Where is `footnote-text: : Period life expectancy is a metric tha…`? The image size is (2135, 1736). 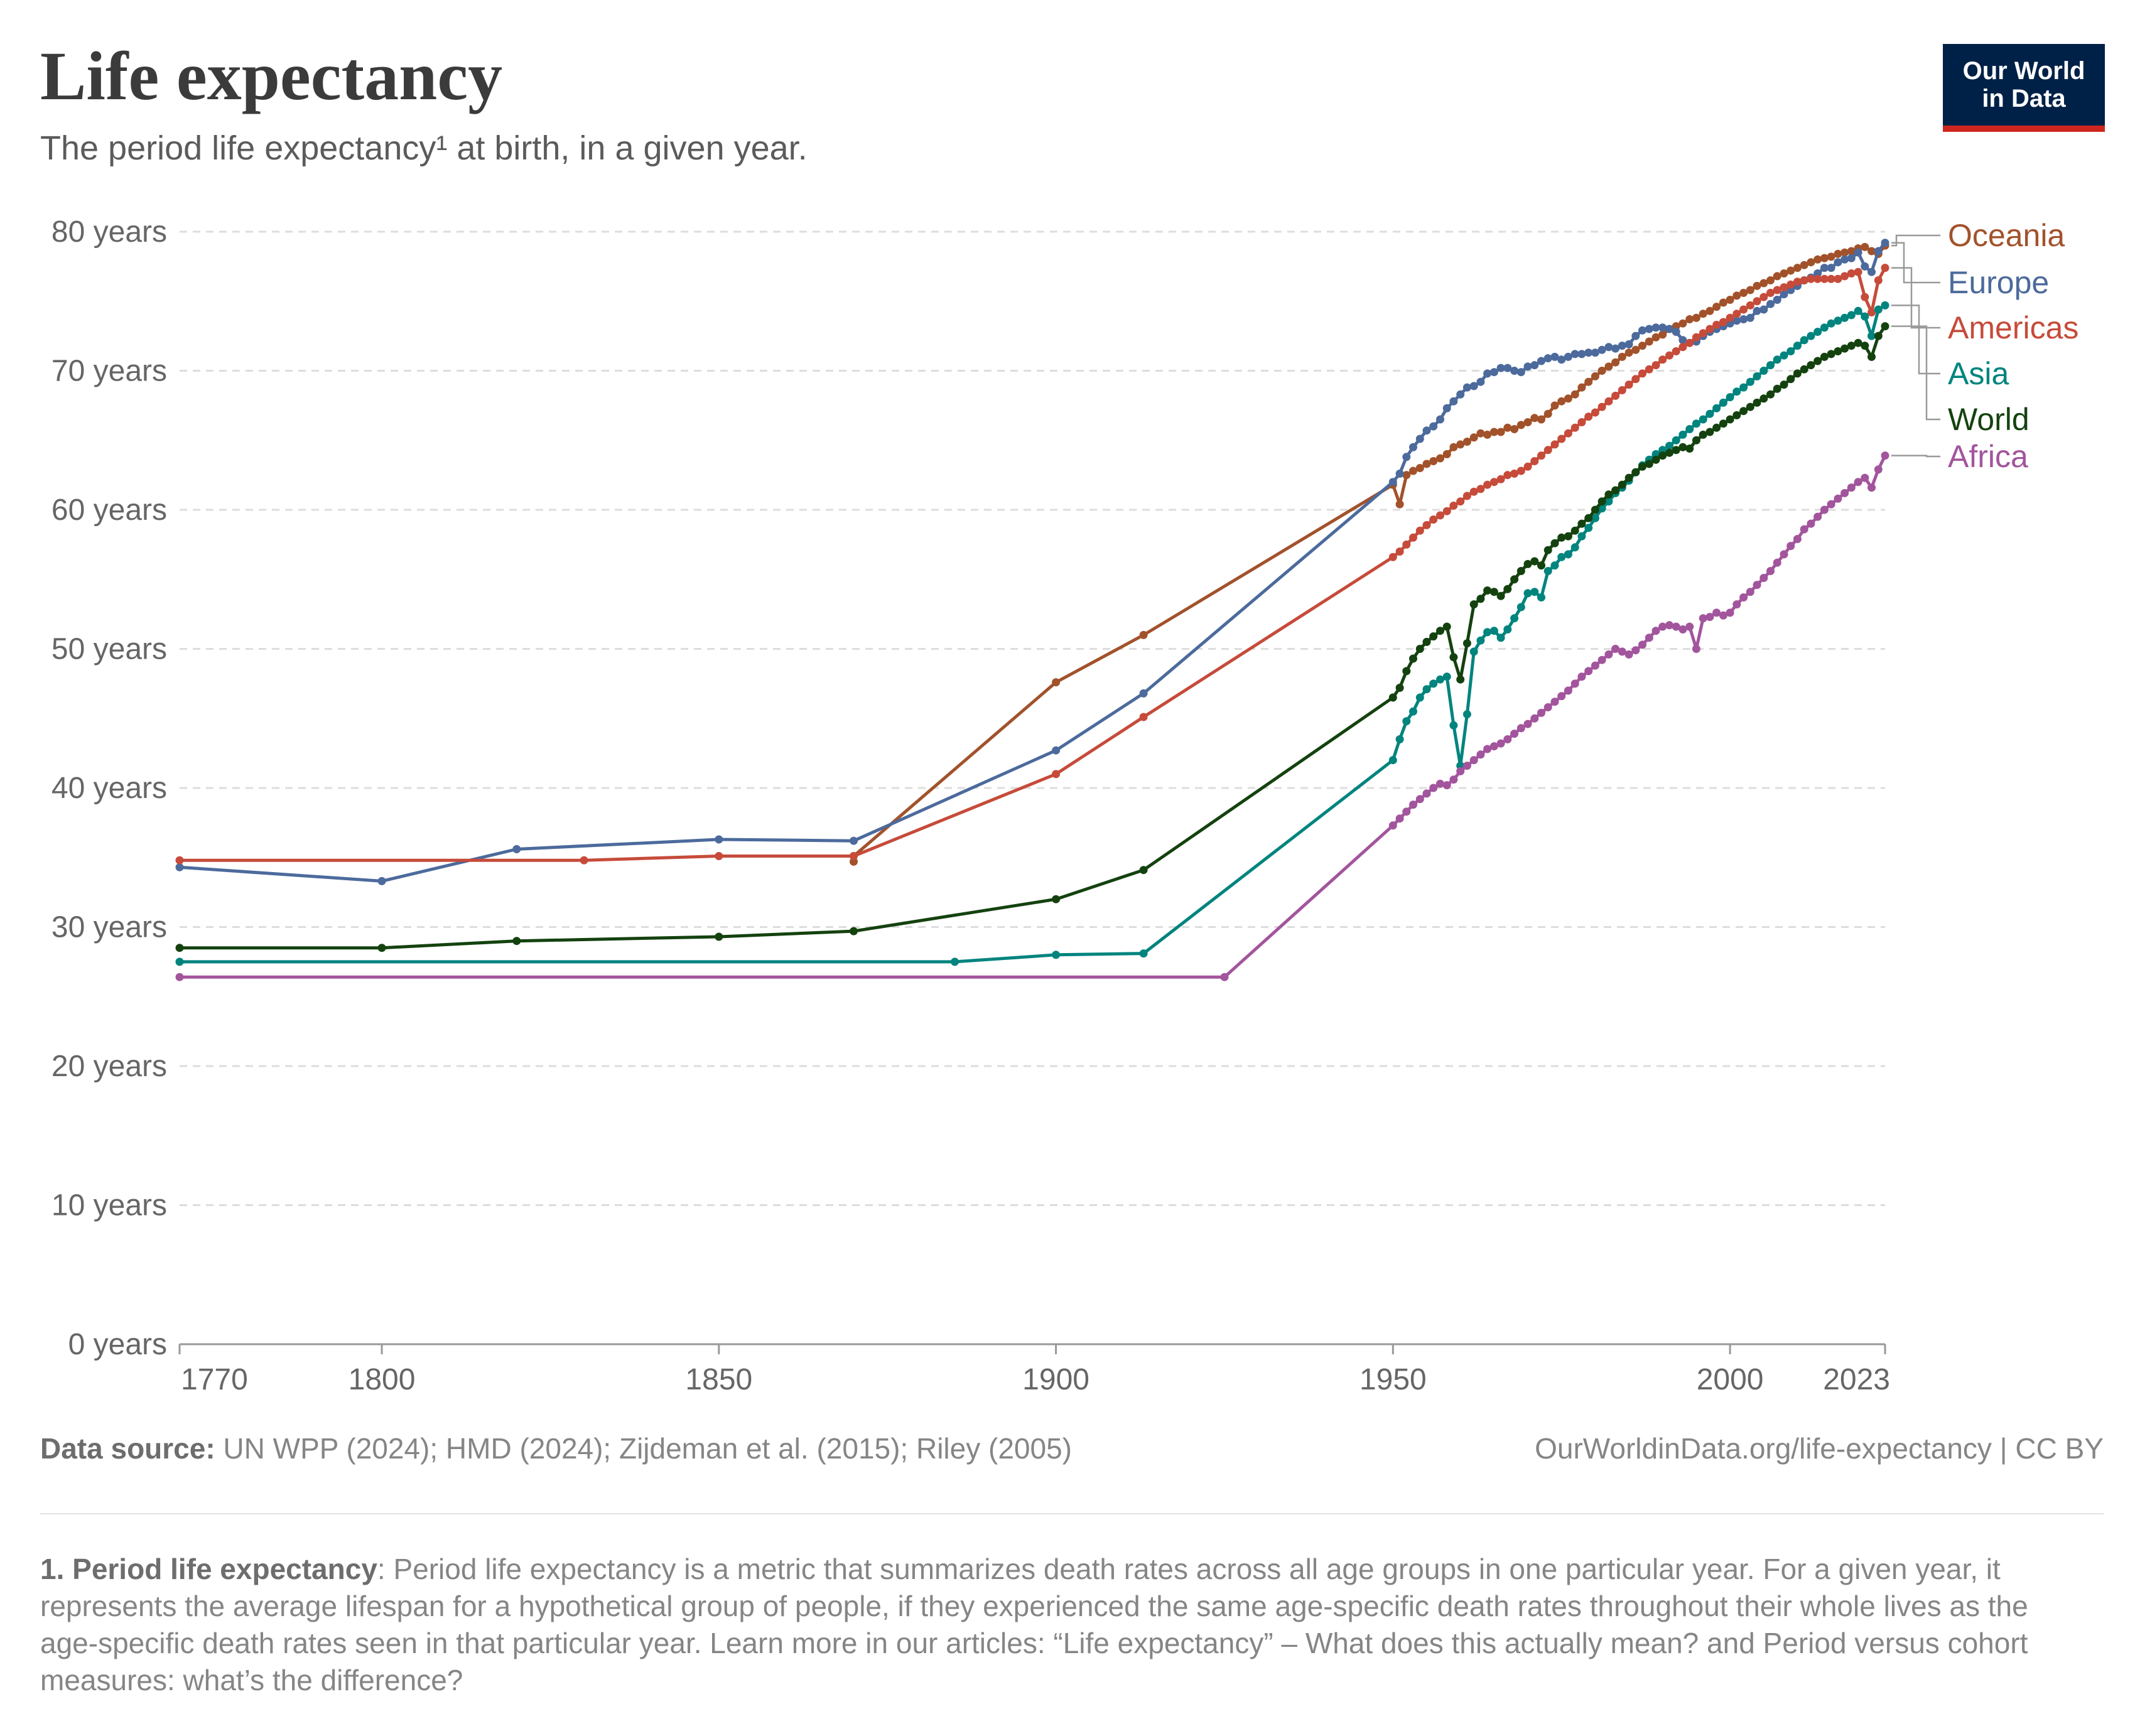
footnote-text: : Period life expectancy is a metric tha… is located at coordinates (1034, 1624).